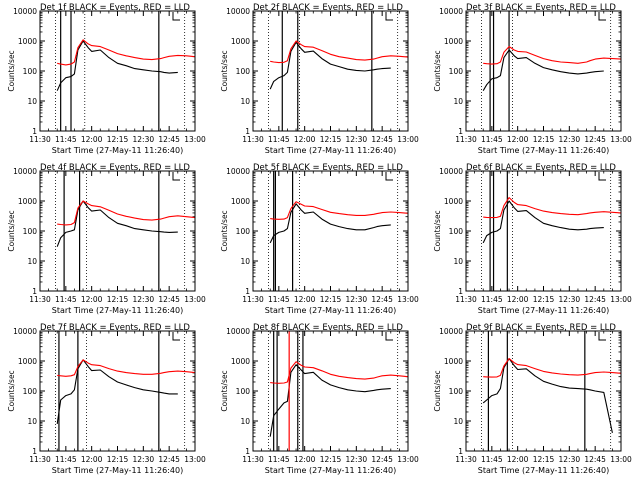 This screenshot has height=480, width=640. Describe the element at coordinates (115, 328) in the screenshot. I see `panel-title: Det 7f BLACK = Events, RED = LLD` at that location.